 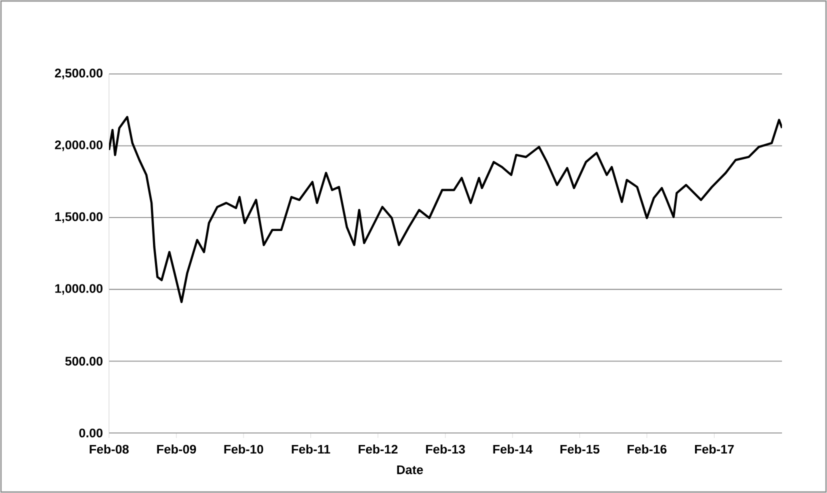 What do you see at coordinates (90, 433) in the screenshot?
I see `y-tick-label: 0.00` at bounding box center [90, 433].